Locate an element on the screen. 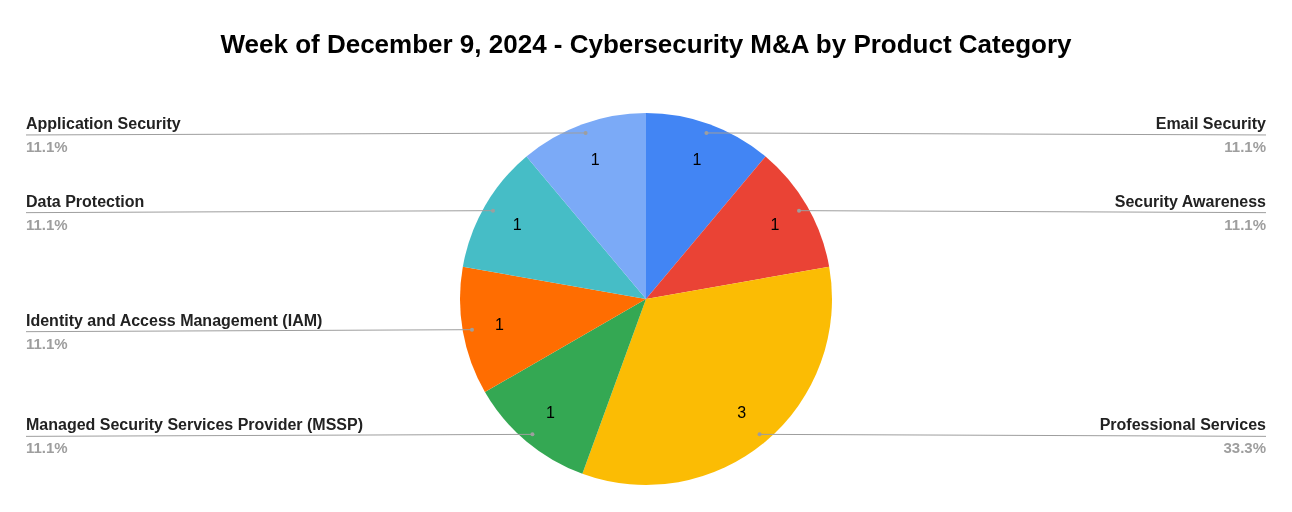 The height and width of the screenshot is (512, 1292). slice-label: Identity and Access Management (IAM) is located at coordinates (174, 320).